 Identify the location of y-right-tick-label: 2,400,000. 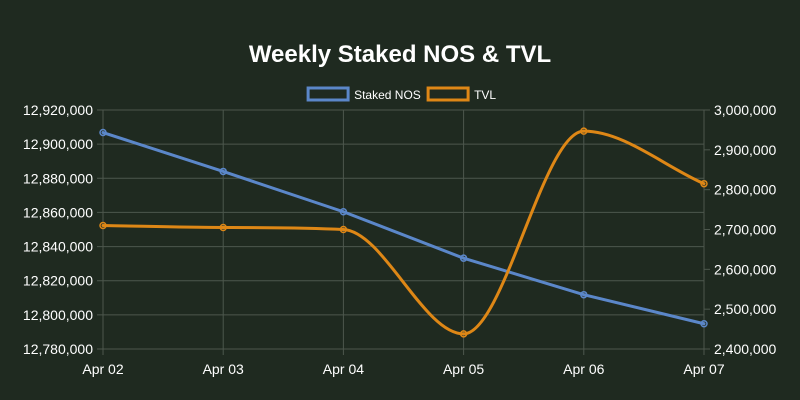
(745, 349).